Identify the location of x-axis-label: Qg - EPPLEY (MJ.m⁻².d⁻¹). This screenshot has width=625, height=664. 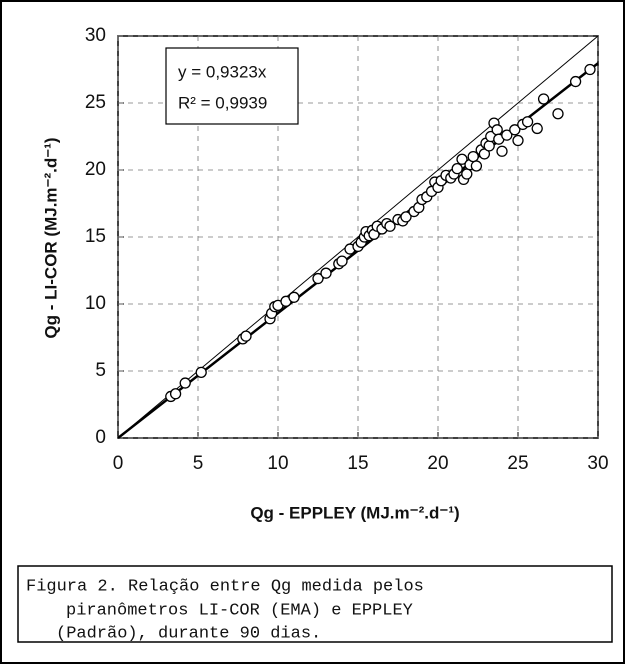
(354, 512).